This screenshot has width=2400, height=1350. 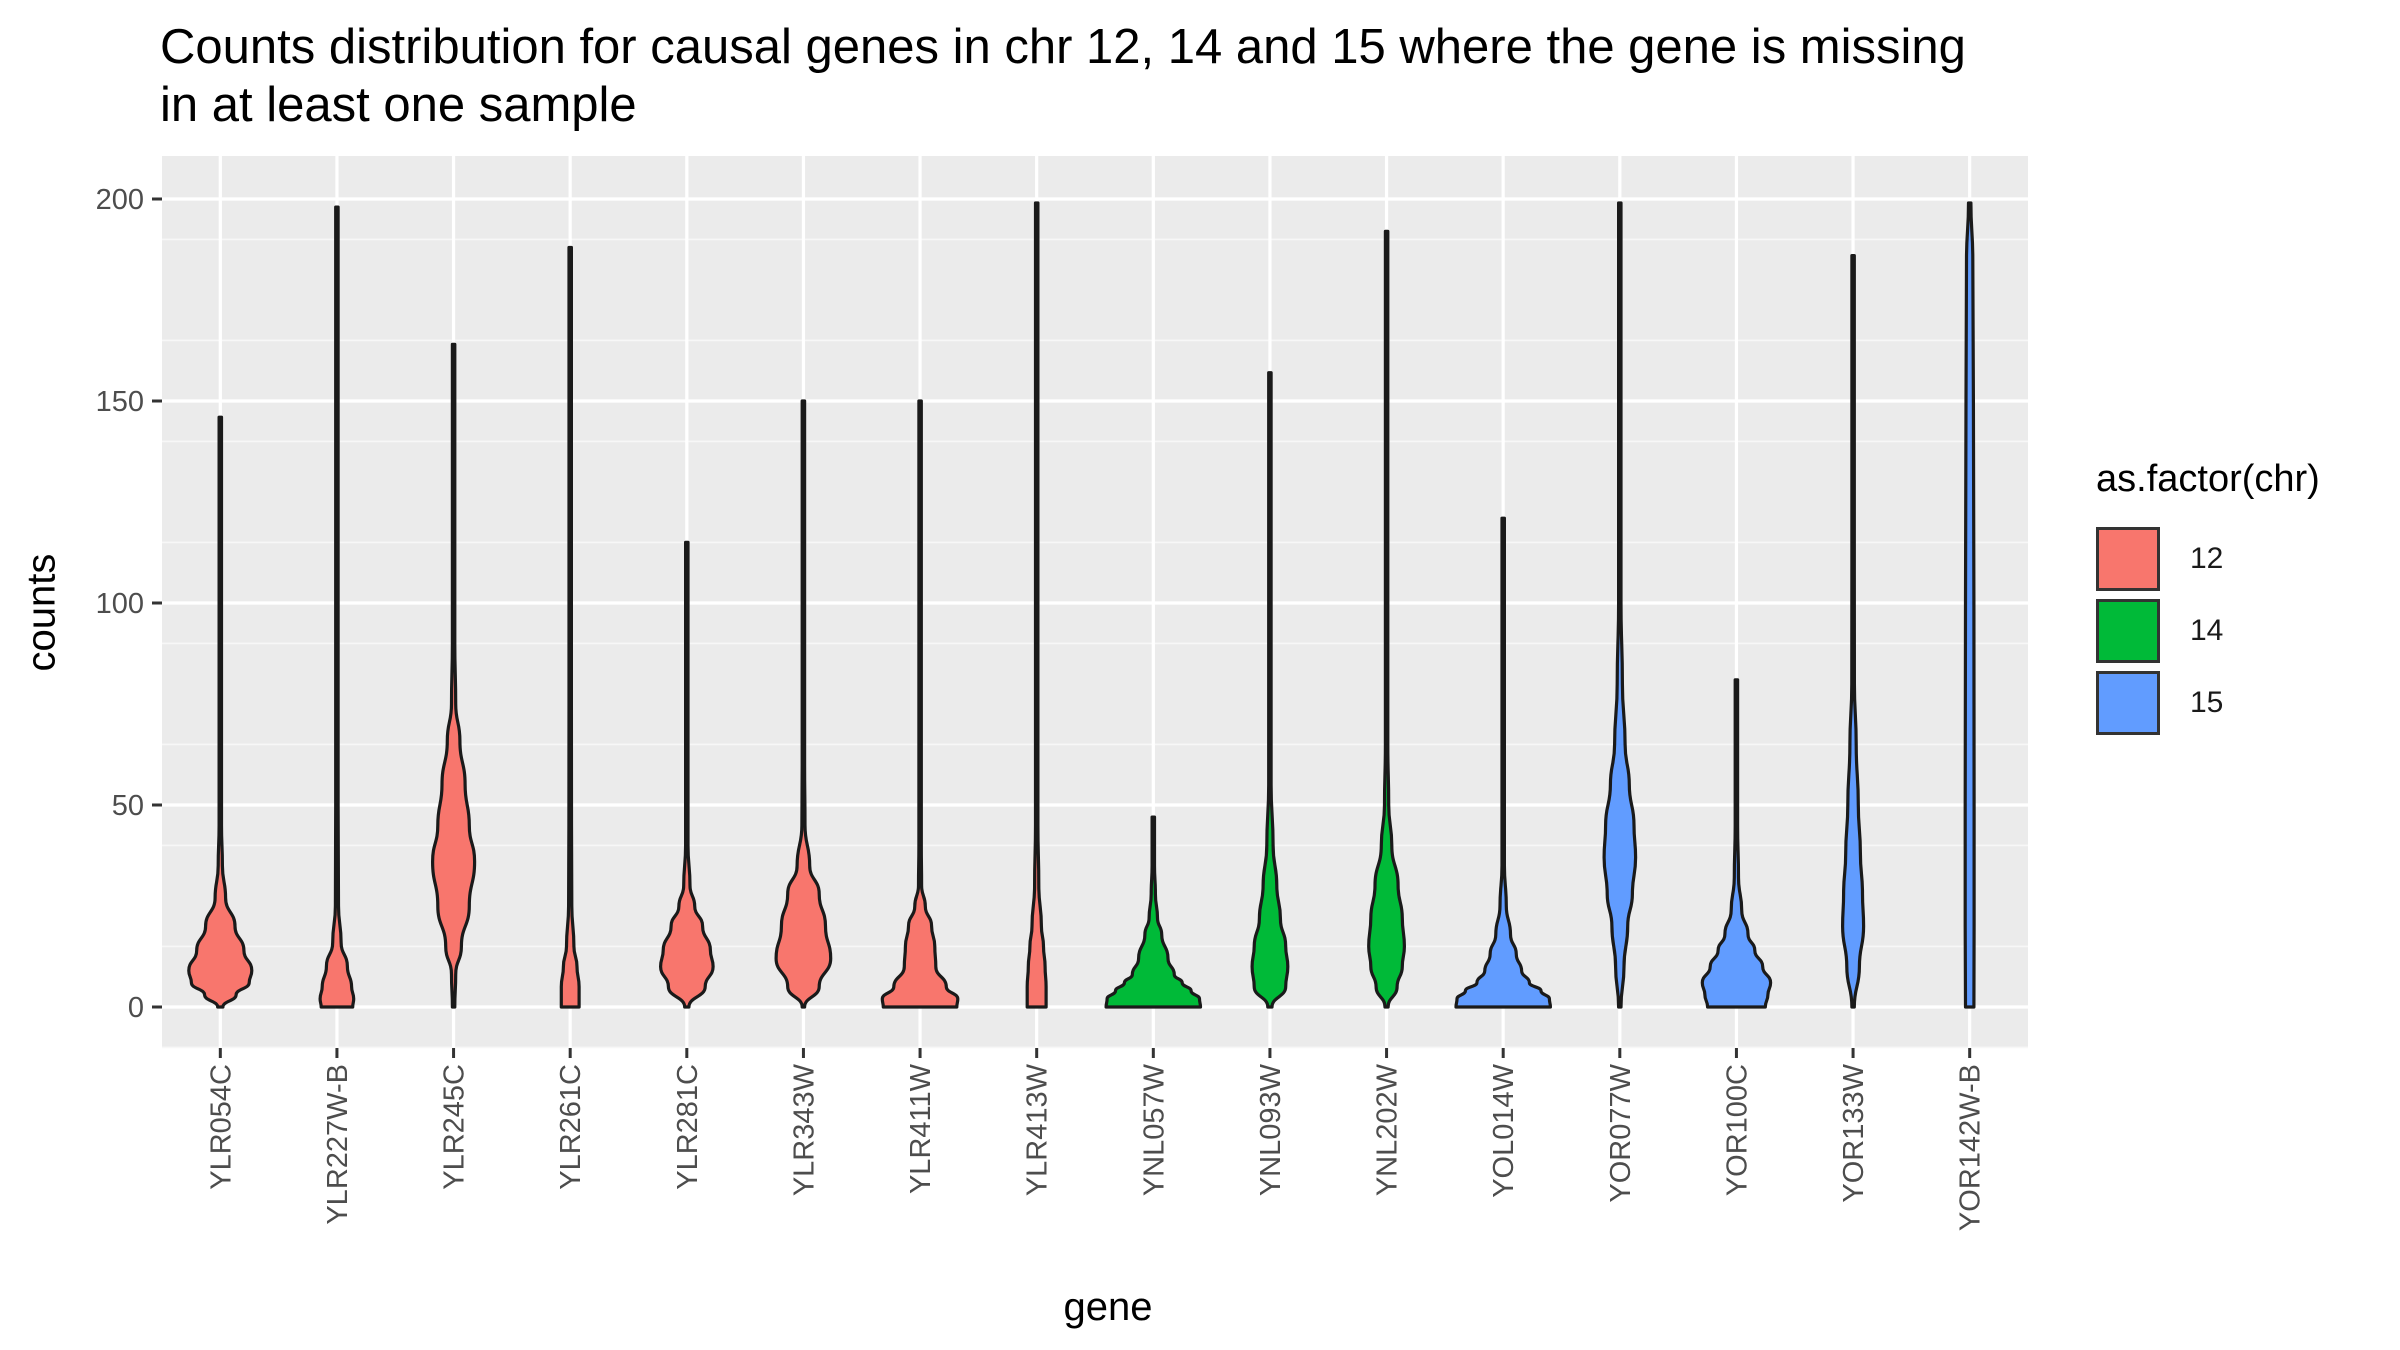 What do you see at coordinates (1854, 1132) in the screenshot?
I see `x-tick-label: YOR133W` at bounding box center [1854, 1132].